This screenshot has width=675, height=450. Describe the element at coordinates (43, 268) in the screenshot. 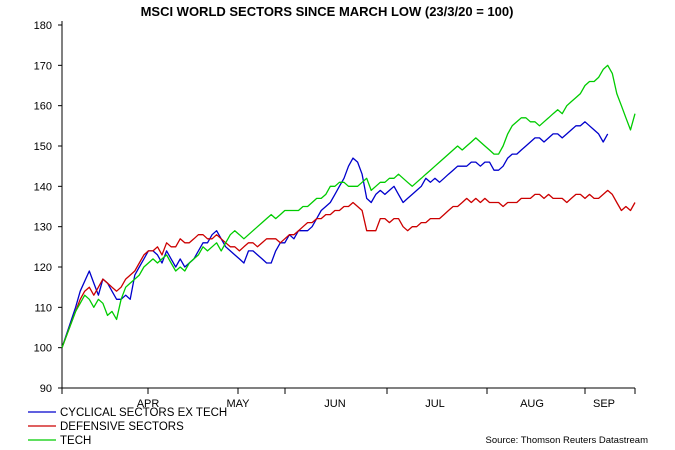

I see `y-tick-label: 120` at that location.